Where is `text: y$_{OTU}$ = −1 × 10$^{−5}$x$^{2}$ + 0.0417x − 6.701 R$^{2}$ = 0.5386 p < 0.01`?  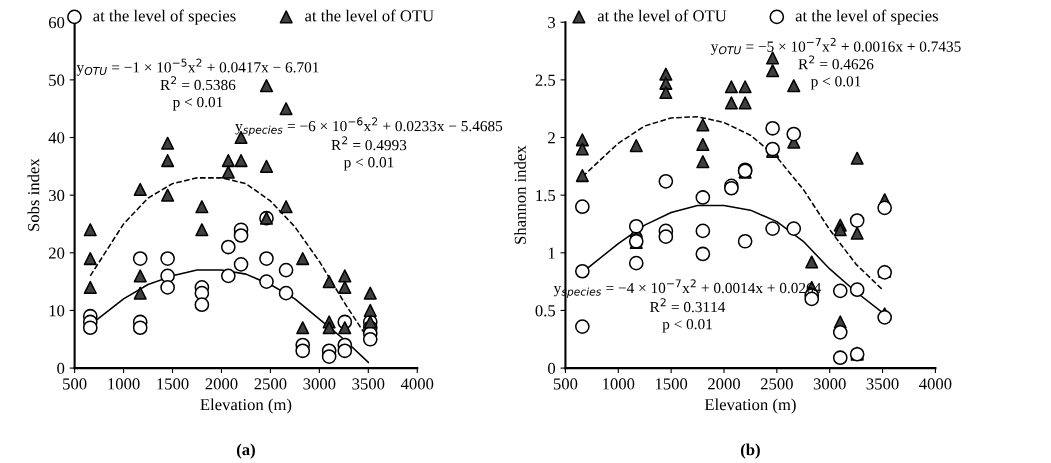 text: y$_{OTU}$ = −1 × 10$^{−5}$x$^{2}$ + 0.0417x − 6.701 R$^{2}$ = 0.5386 p < 0.01 is located at coordinates (197, 84).